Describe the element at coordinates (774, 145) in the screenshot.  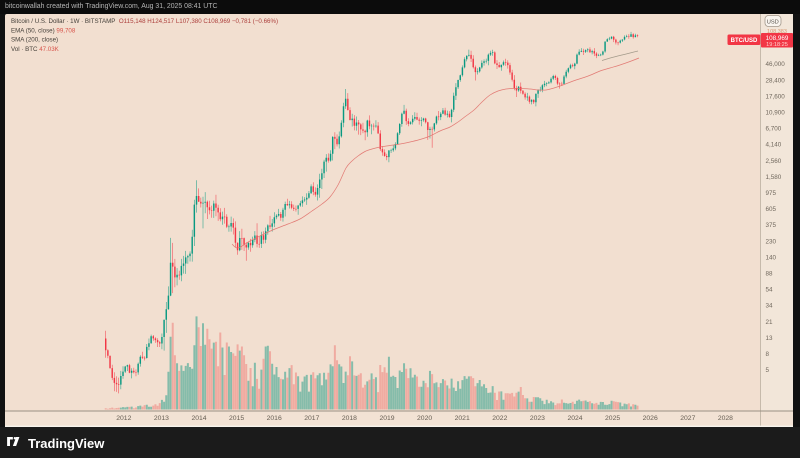
I see `svg-text: 4,140` at that location.